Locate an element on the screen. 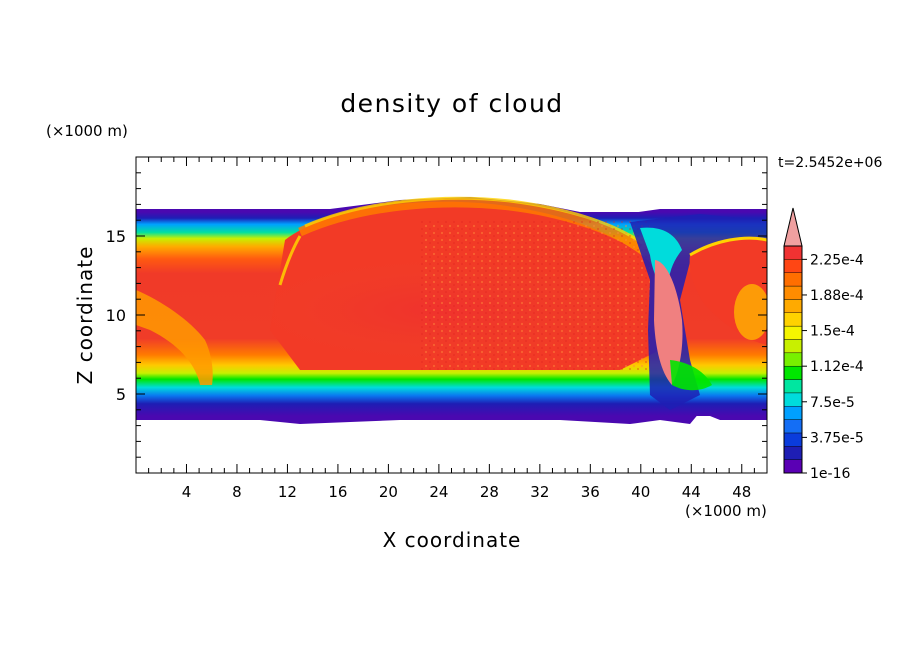 This screenshot has width=904, height=654. colorbar-label: 1.88e-4 is located at coordinates (837, 296).